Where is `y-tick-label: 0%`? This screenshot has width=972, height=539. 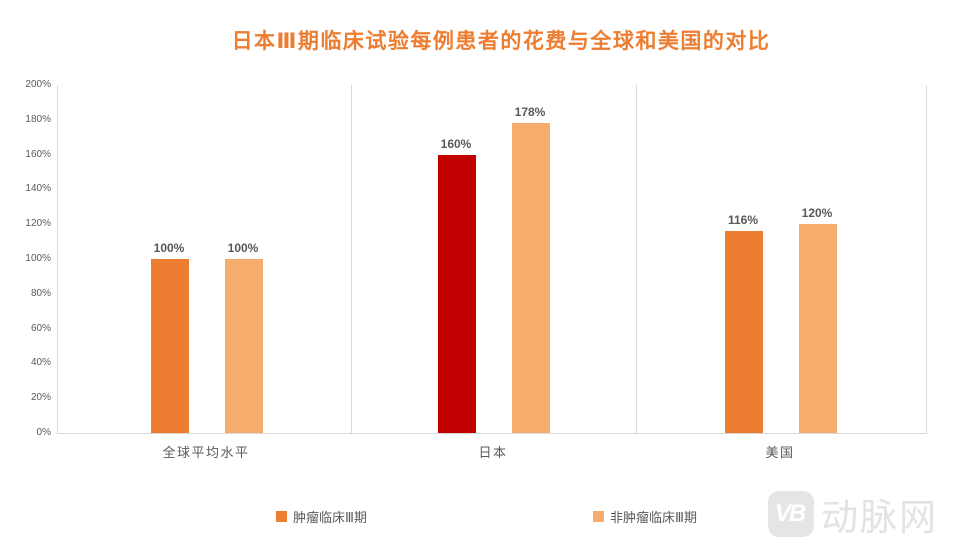
y-tick-label: 0% is located at coordinates (43, 432).